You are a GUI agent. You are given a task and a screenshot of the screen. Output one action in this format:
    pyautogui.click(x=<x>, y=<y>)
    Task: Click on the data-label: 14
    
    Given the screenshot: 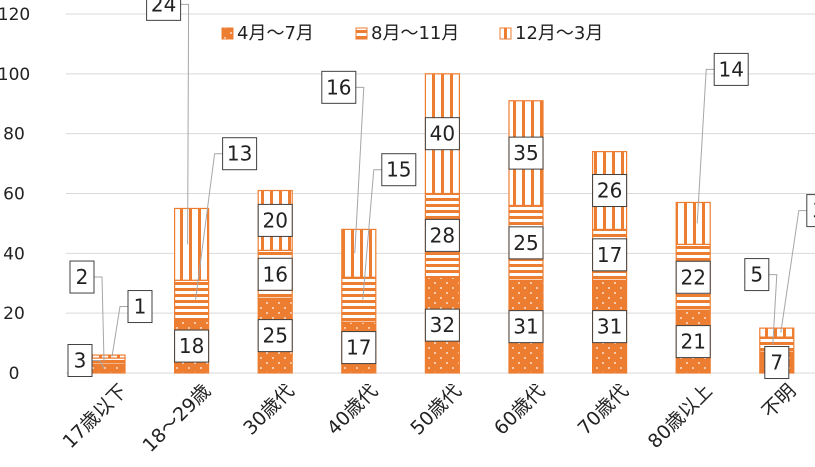 What is the action you would take?
    pyautogui.click(x=730, y=69)
    